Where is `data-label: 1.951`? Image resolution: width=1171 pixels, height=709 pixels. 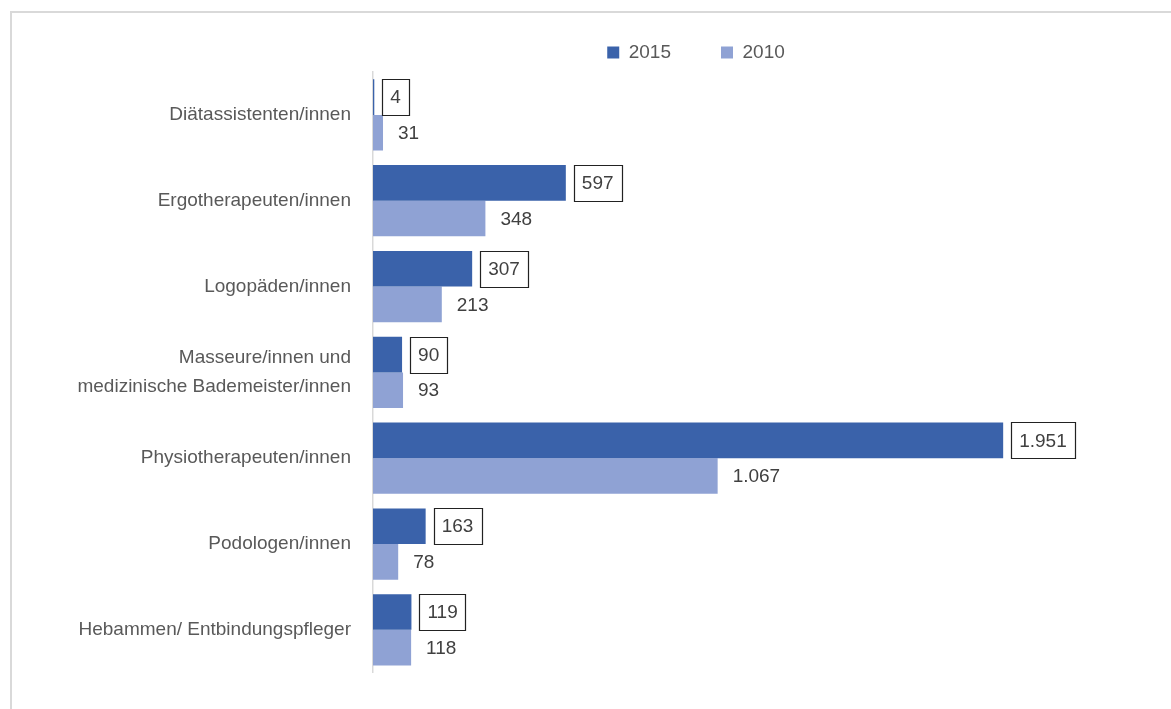 data-label: 1.951 is located at coordinates (1043, 440).